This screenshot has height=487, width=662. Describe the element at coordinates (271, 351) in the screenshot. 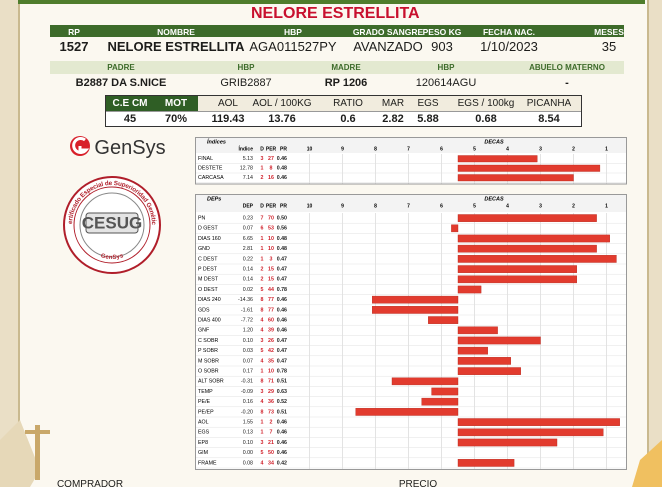

I see `row-value: 42` at that location.